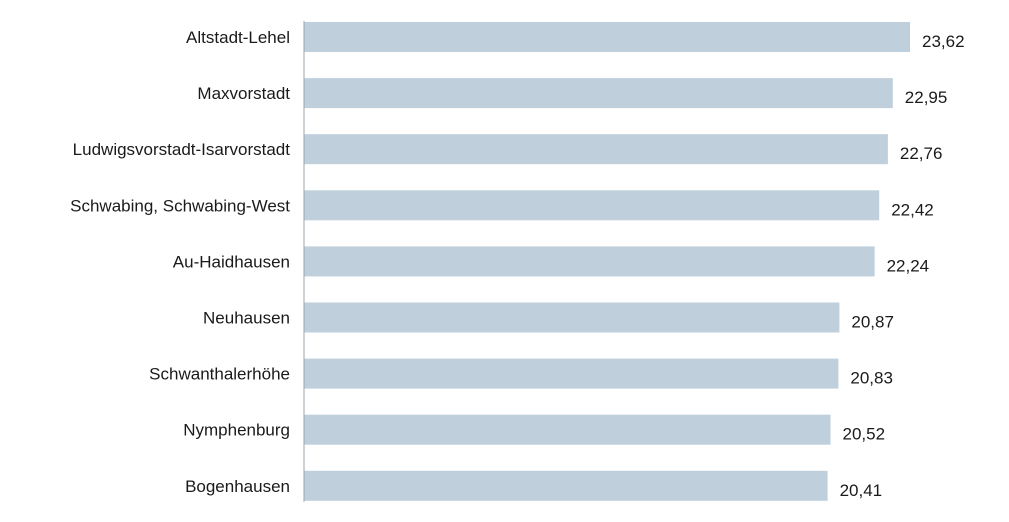  I want to click on category-label: Bogenhausen, so click(237, 486).